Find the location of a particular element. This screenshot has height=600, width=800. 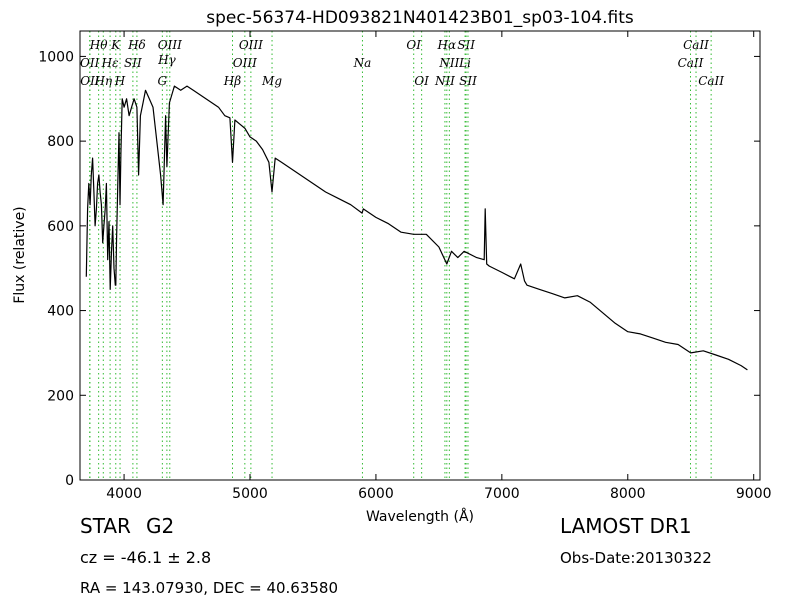

x-tick-label-0: 4000 is located at coordinates (124, 494).